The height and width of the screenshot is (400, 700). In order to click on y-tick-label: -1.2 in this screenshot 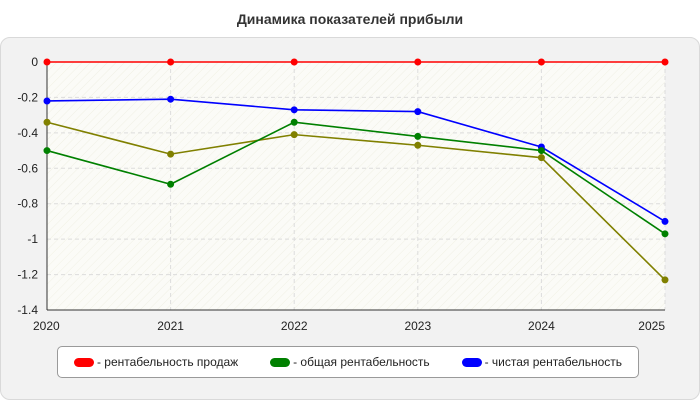, I will do `click(27, 275)`.